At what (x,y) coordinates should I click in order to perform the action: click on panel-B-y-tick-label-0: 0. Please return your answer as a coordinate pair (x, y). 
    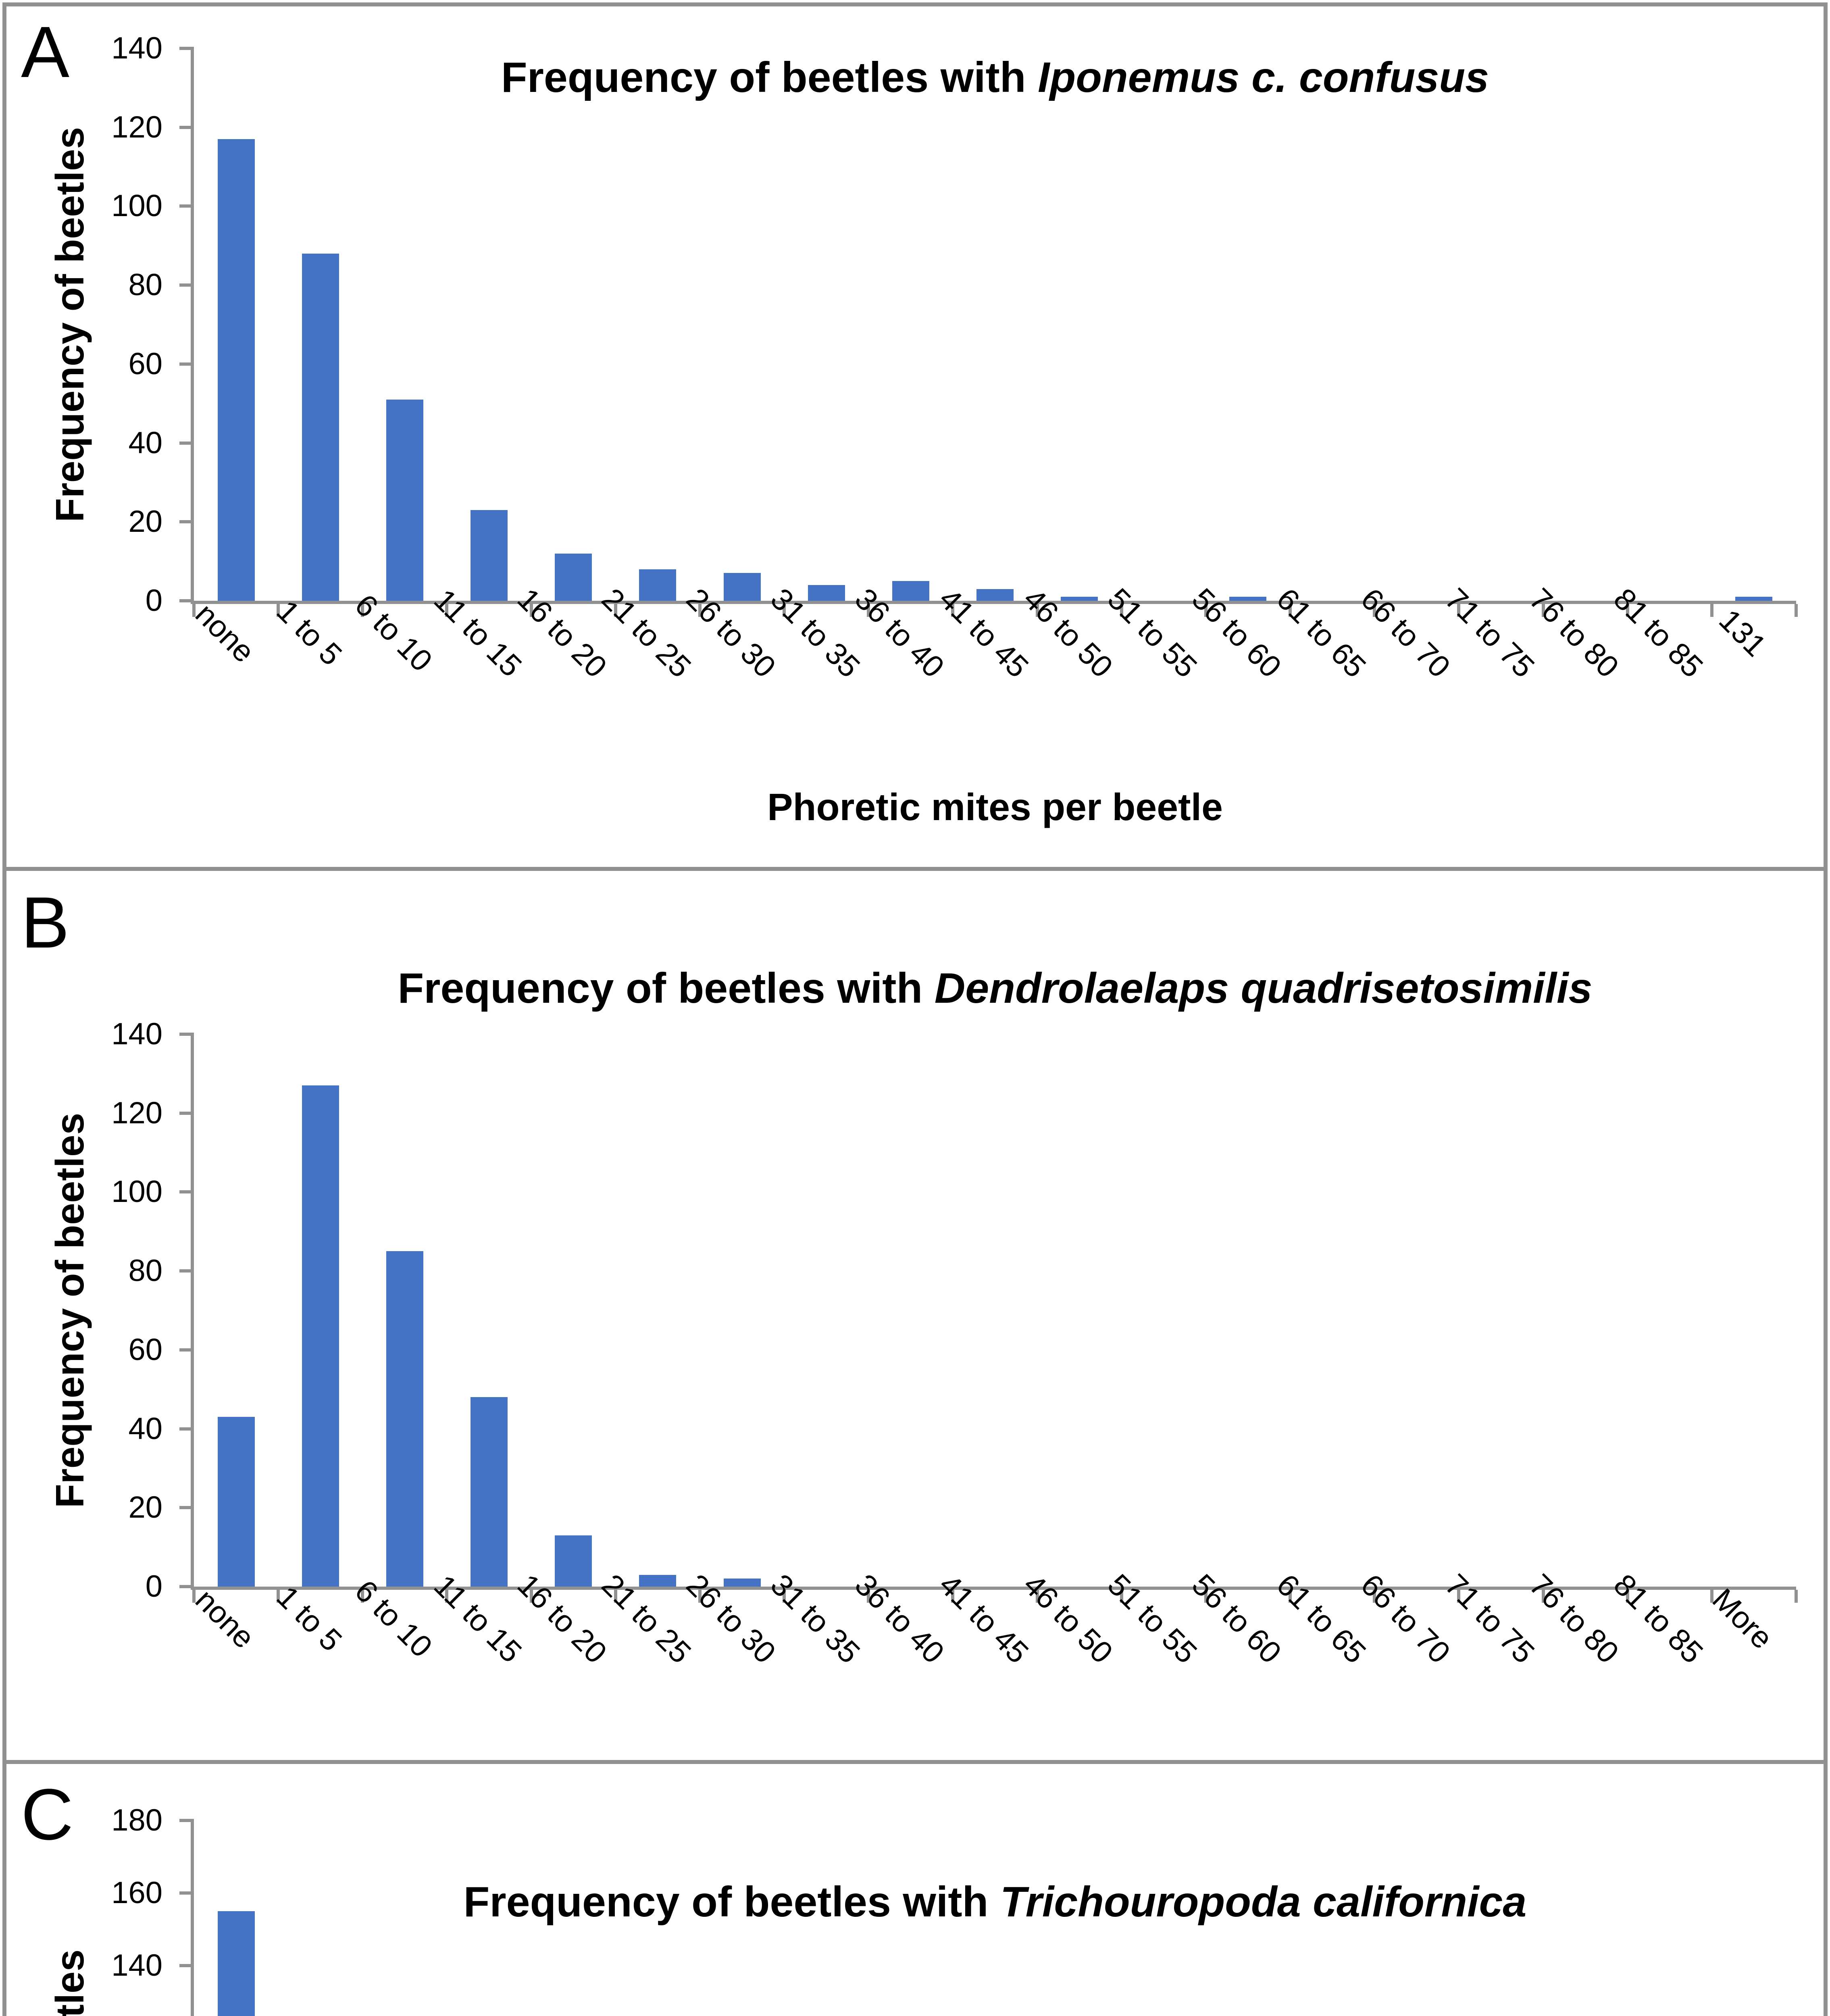
    Looking at the image, I should click on (153, 1586).